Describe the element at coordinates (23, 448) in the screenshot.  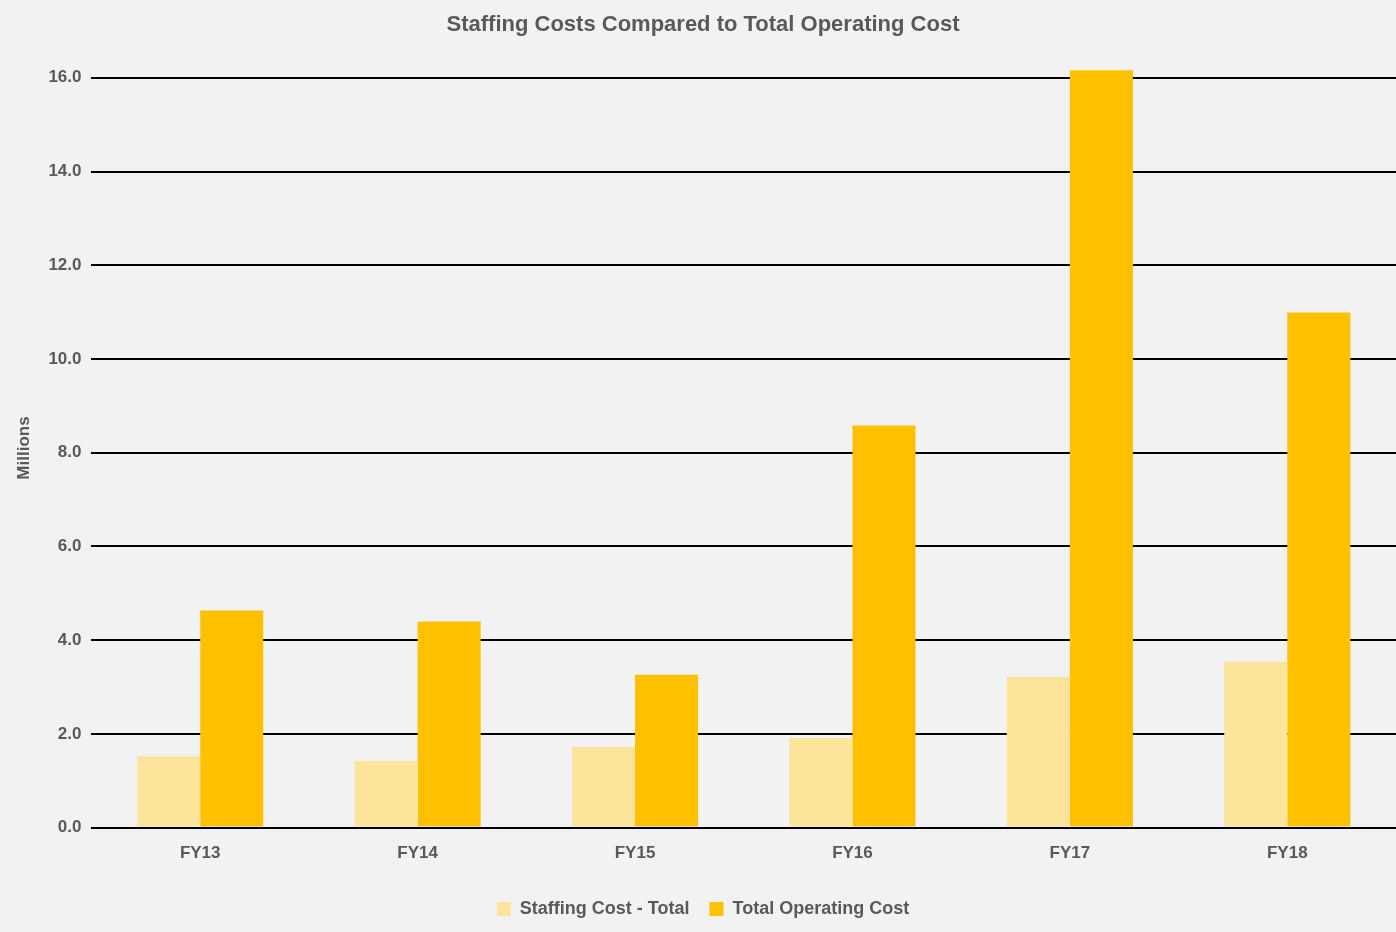
I see `y-axis-title: Millions` at that location.